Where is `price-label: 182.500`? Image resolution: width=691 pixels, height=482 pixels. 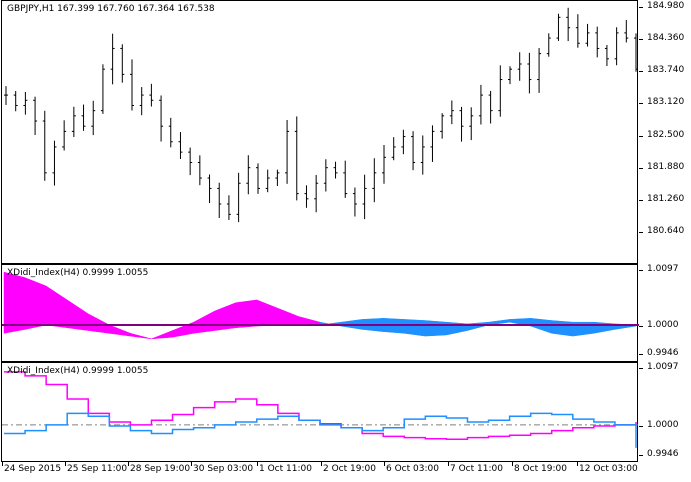 price-label: 182.500 is located at coordinates (666, 134).